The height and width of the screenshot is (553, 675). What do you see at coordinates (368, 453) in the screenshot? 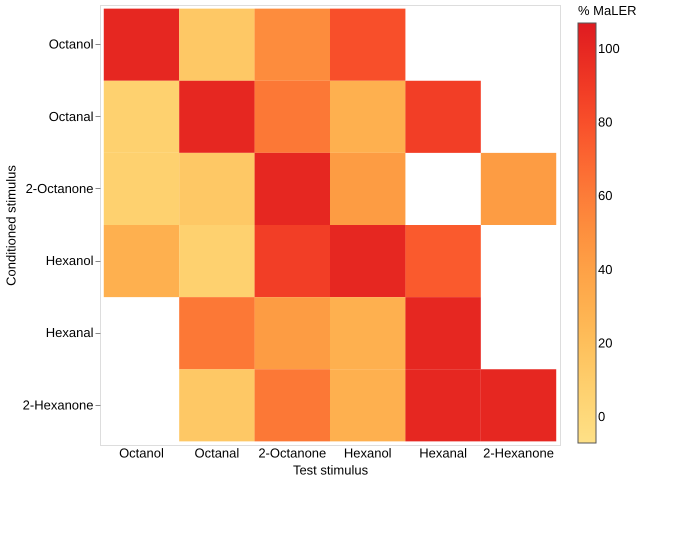
I see `x-tick-label: Hexanol` at bounding box center [368, 453].